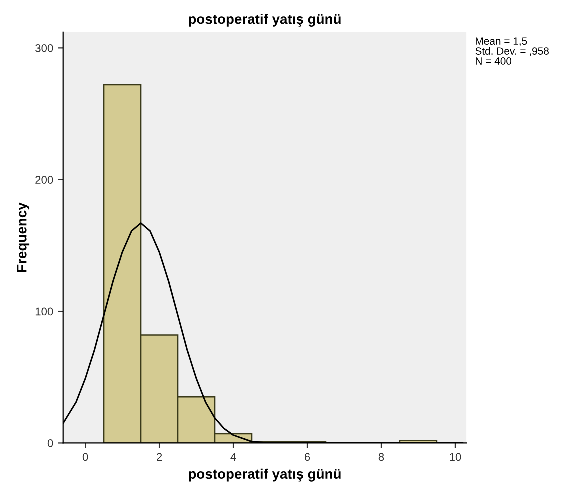  I want to click on x-tick-label: 4, so click(233, 457).